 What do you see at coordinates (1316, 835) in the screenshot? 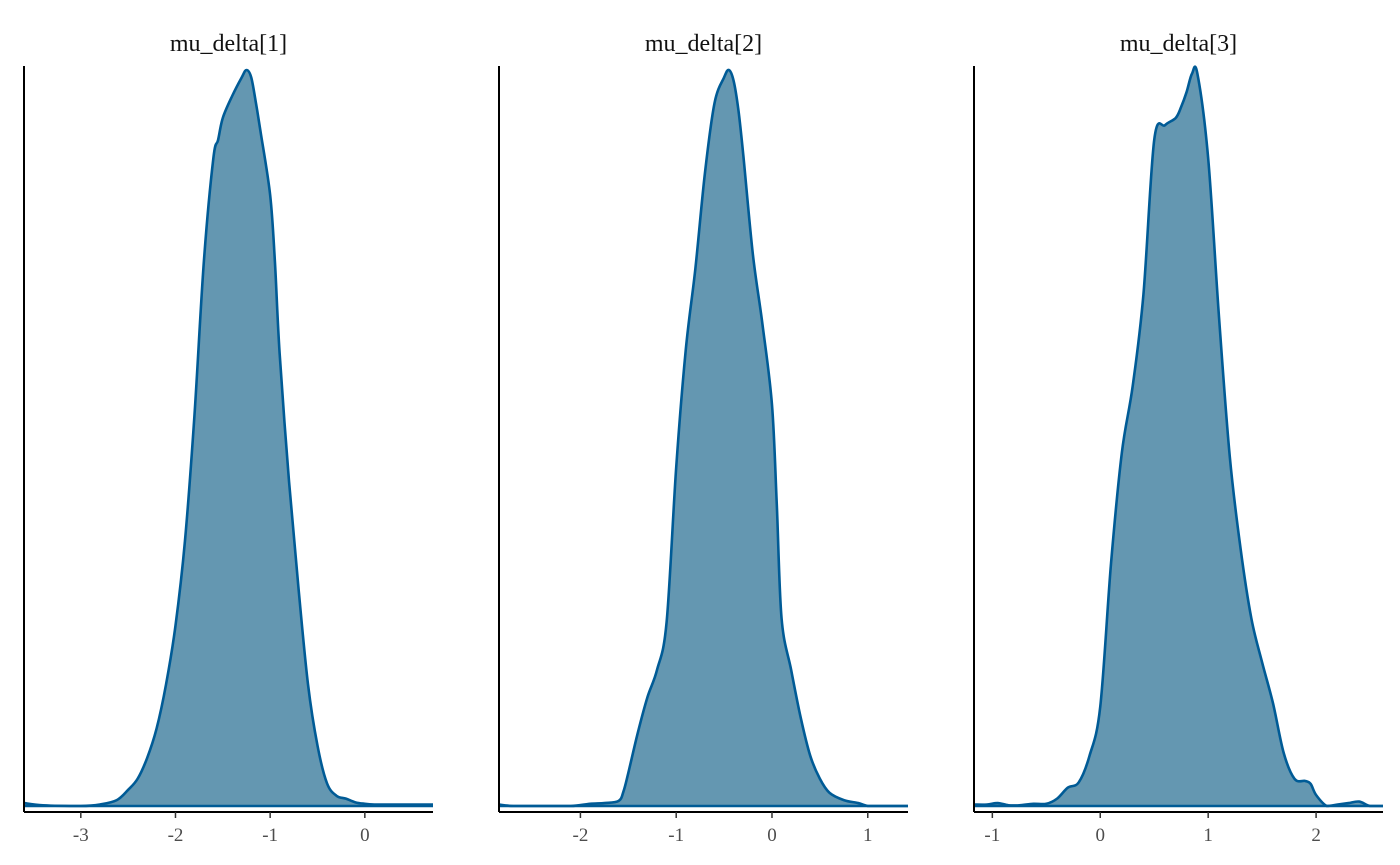
I see `x-tick-label: 2` at bounding box center [1316, 835].